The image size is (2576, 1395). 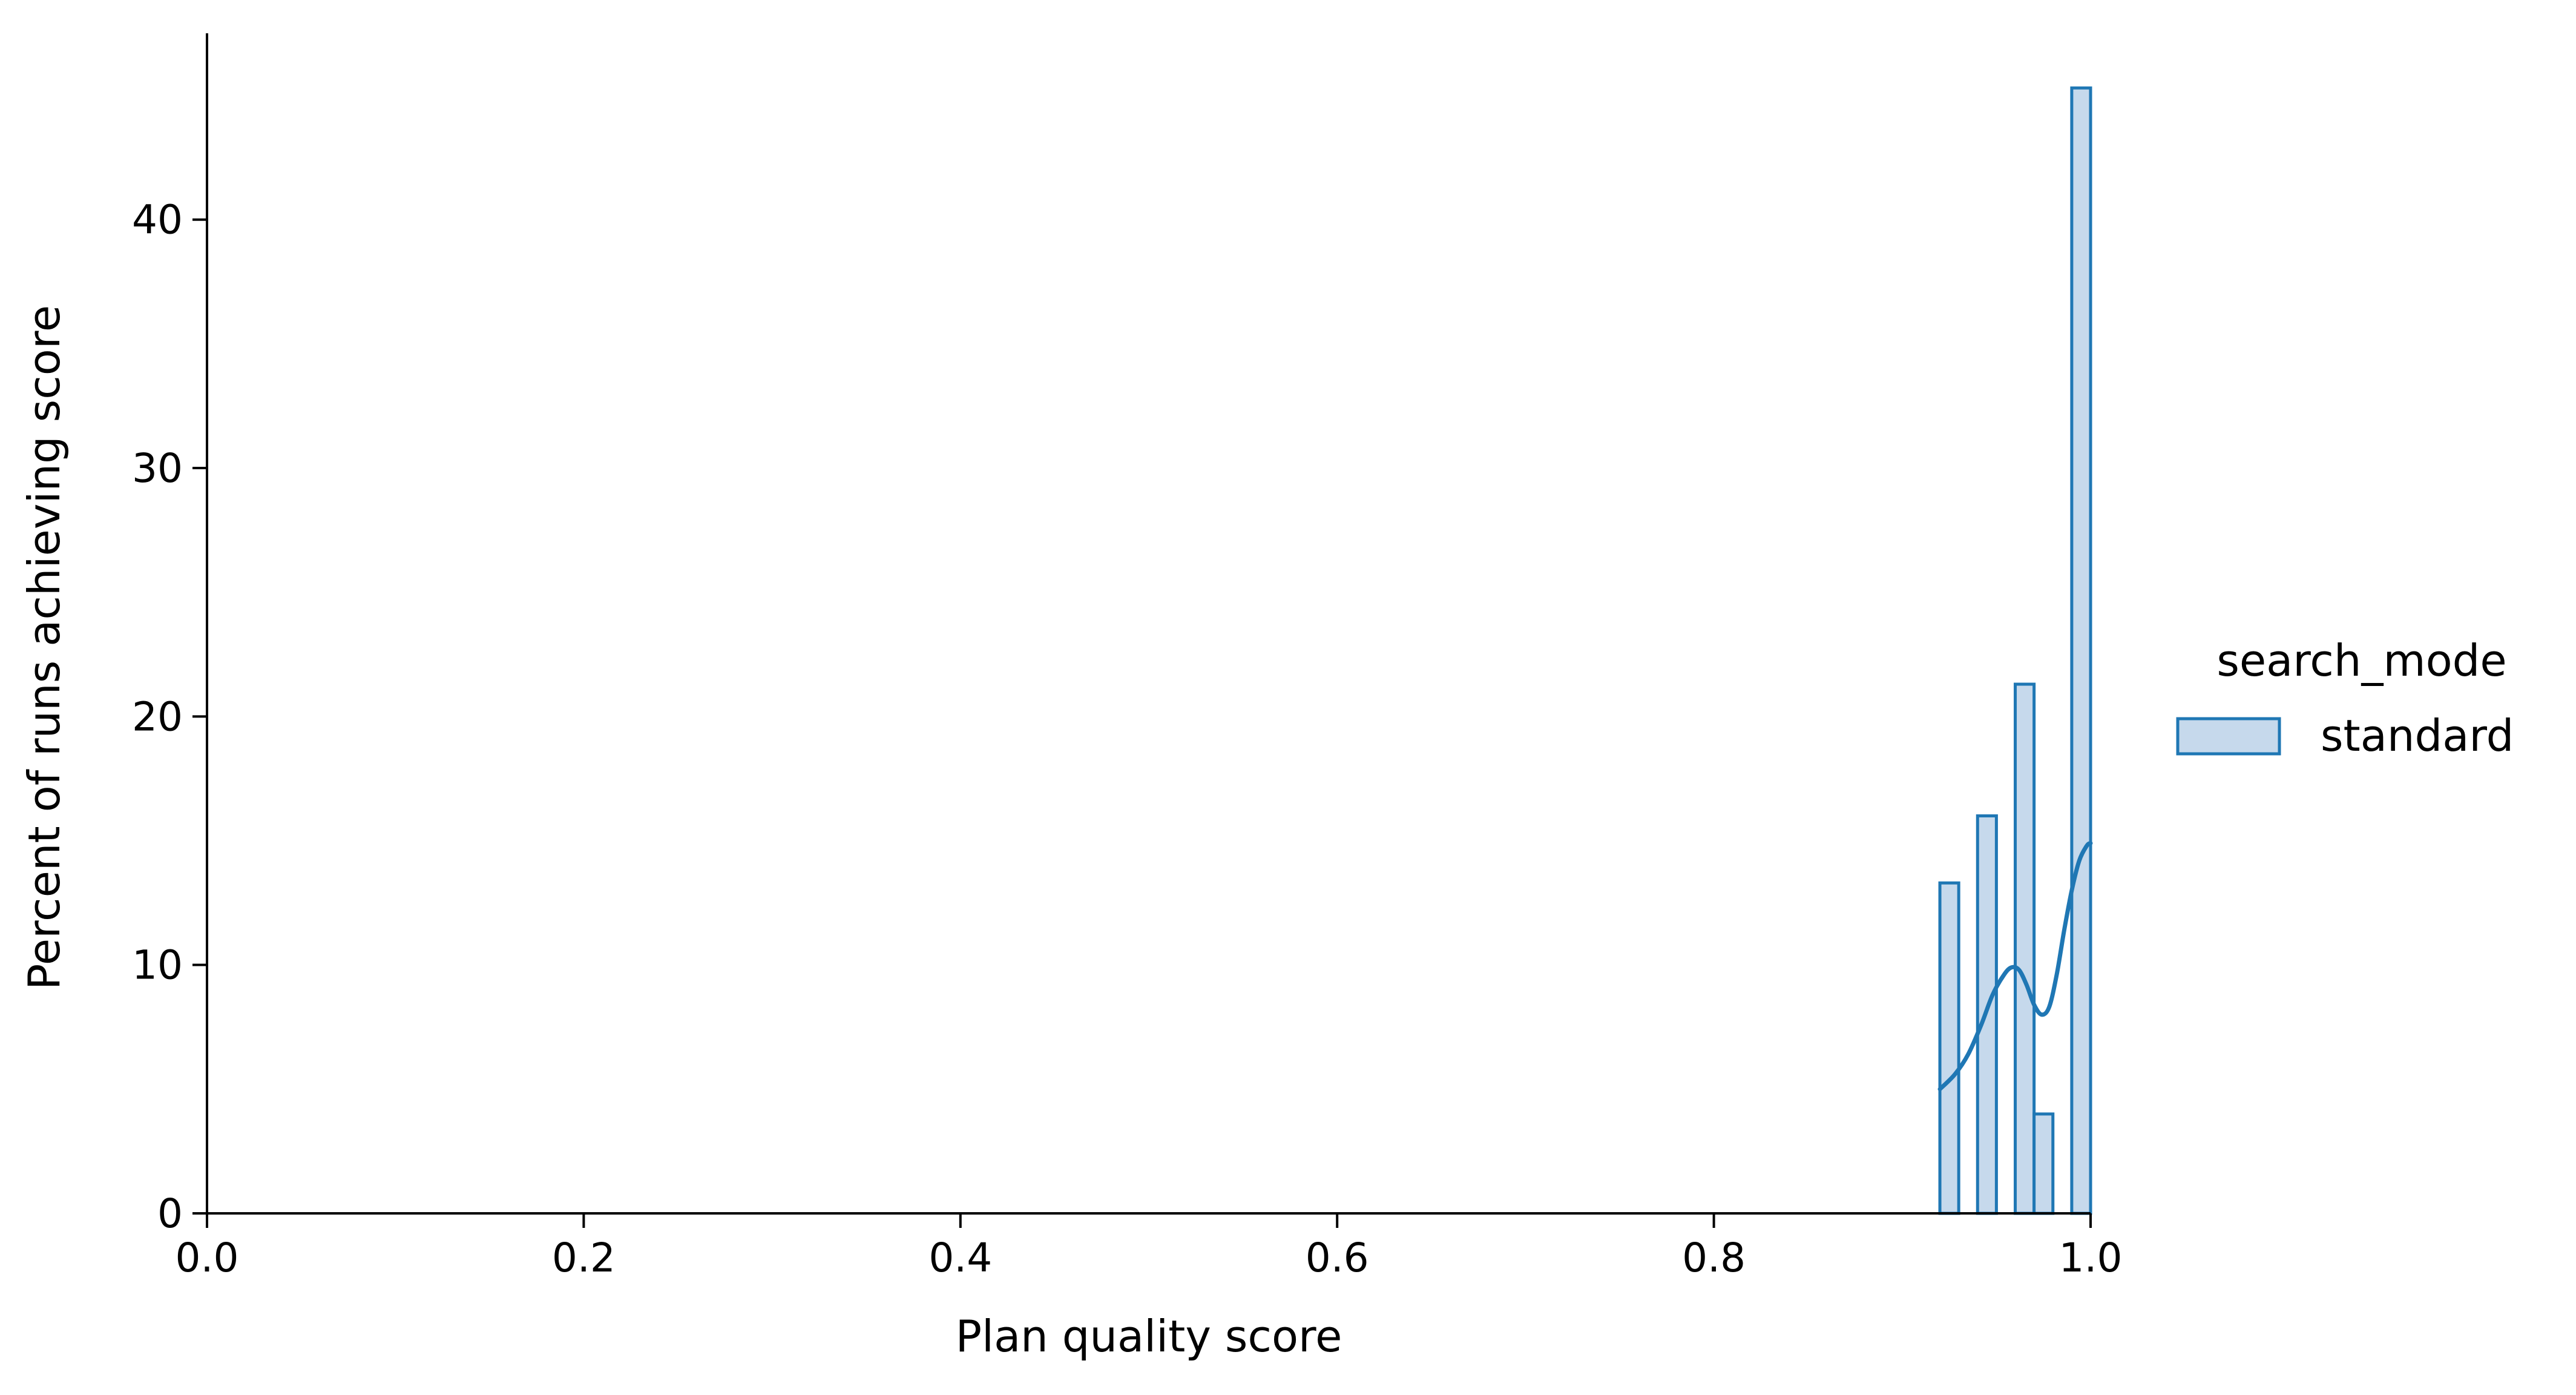 I want to click on x-tick-label: 0.2, so click(x=584, y=1258).